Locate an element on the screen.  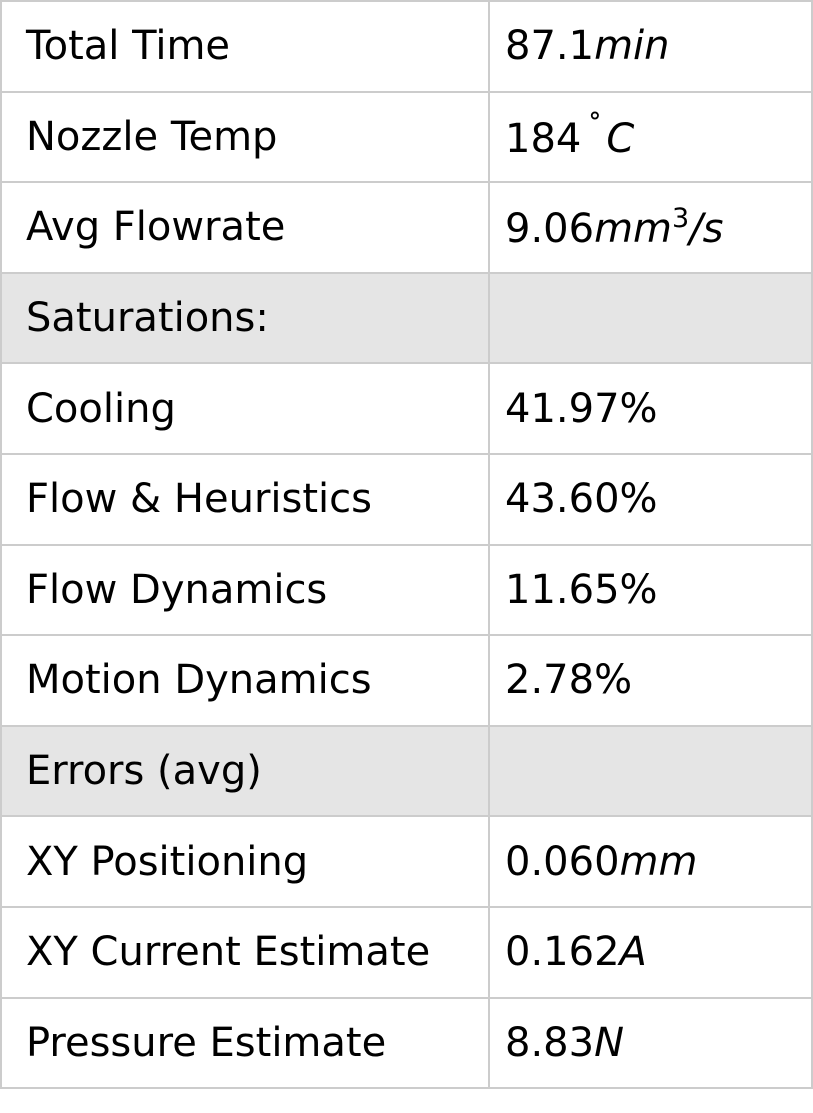
row-value: 2.78% is located at coordinates (650, 680).